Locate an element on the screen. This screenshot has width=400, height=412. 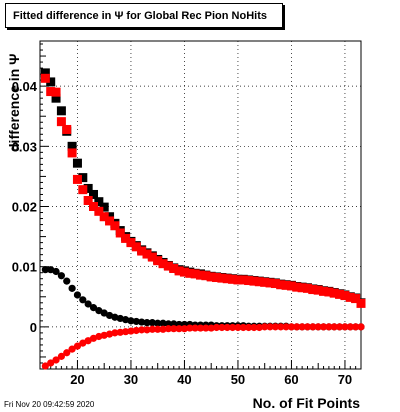
y-tick-label: 0.01 is located at coordinates (24, 267).